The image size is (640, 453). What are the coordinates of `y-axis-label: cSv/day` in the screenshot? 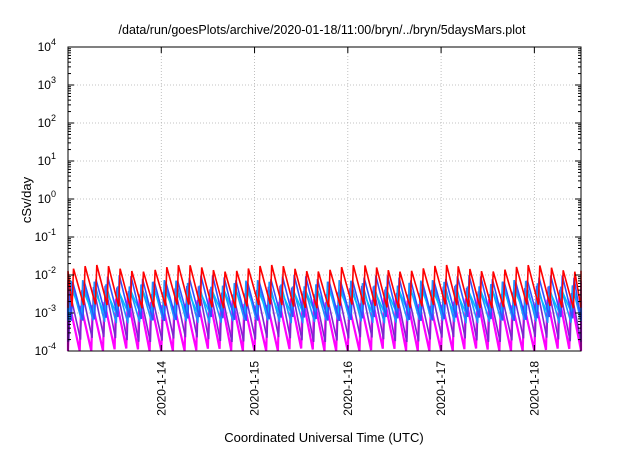 It's located at (26, 199).